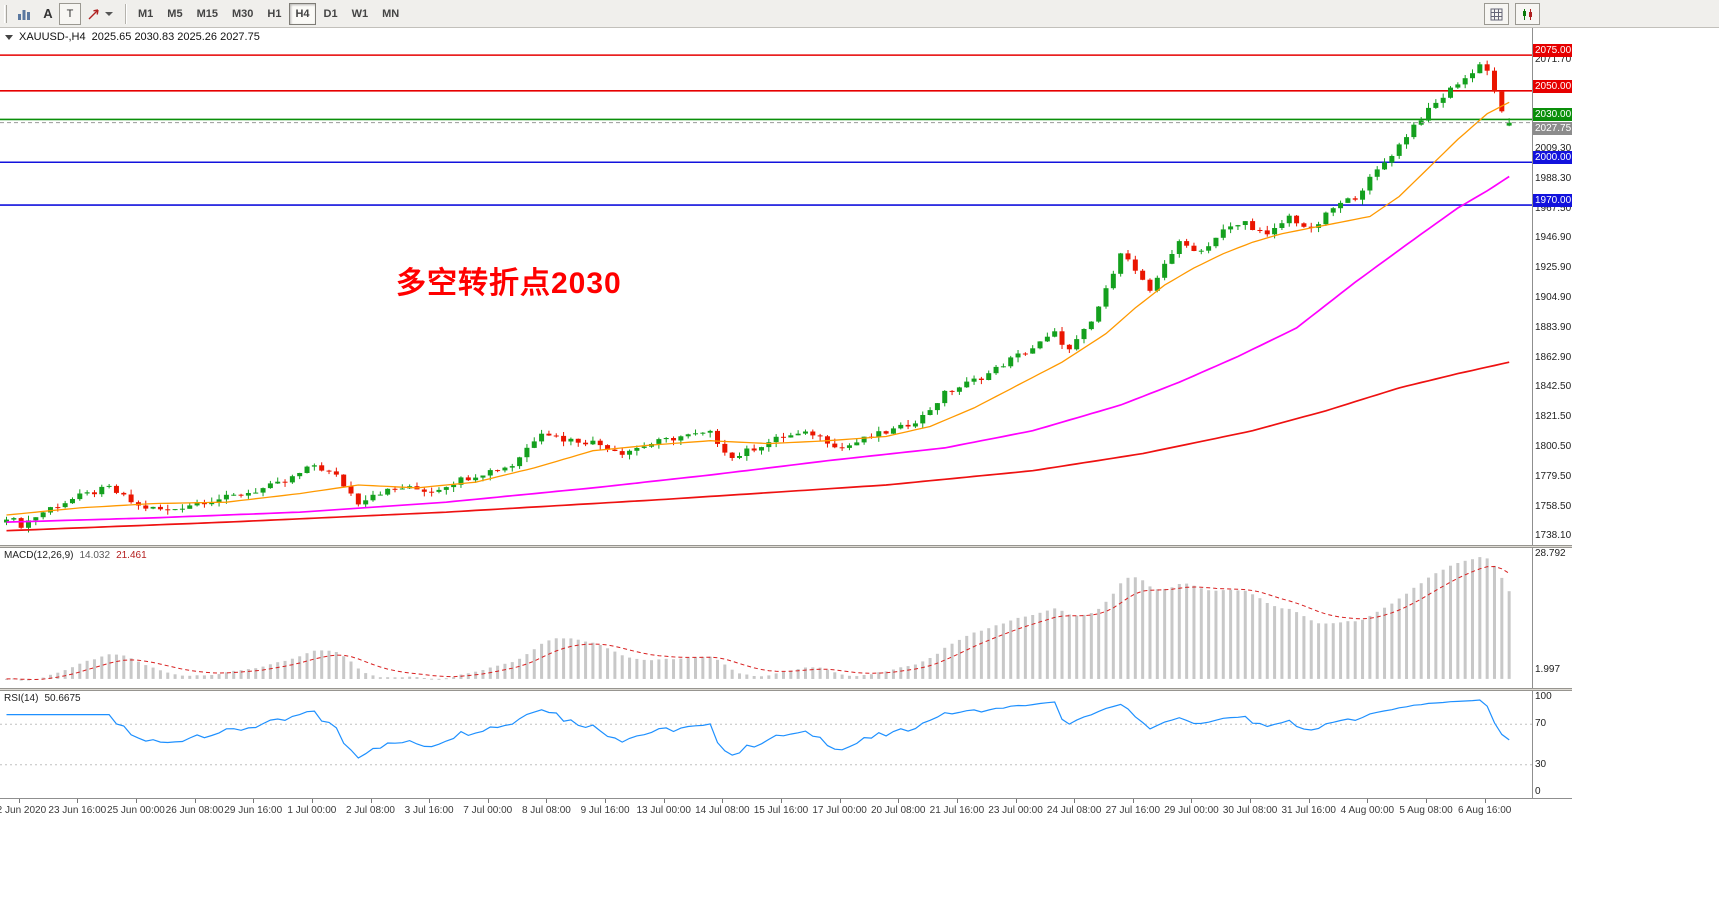 Image resolution: width=1719 pixels, height=897 pixels. What do you see at coordinates (100, 14) in the screenshot?
I see `cursor-tool-button` at bounding box center [100, 14].